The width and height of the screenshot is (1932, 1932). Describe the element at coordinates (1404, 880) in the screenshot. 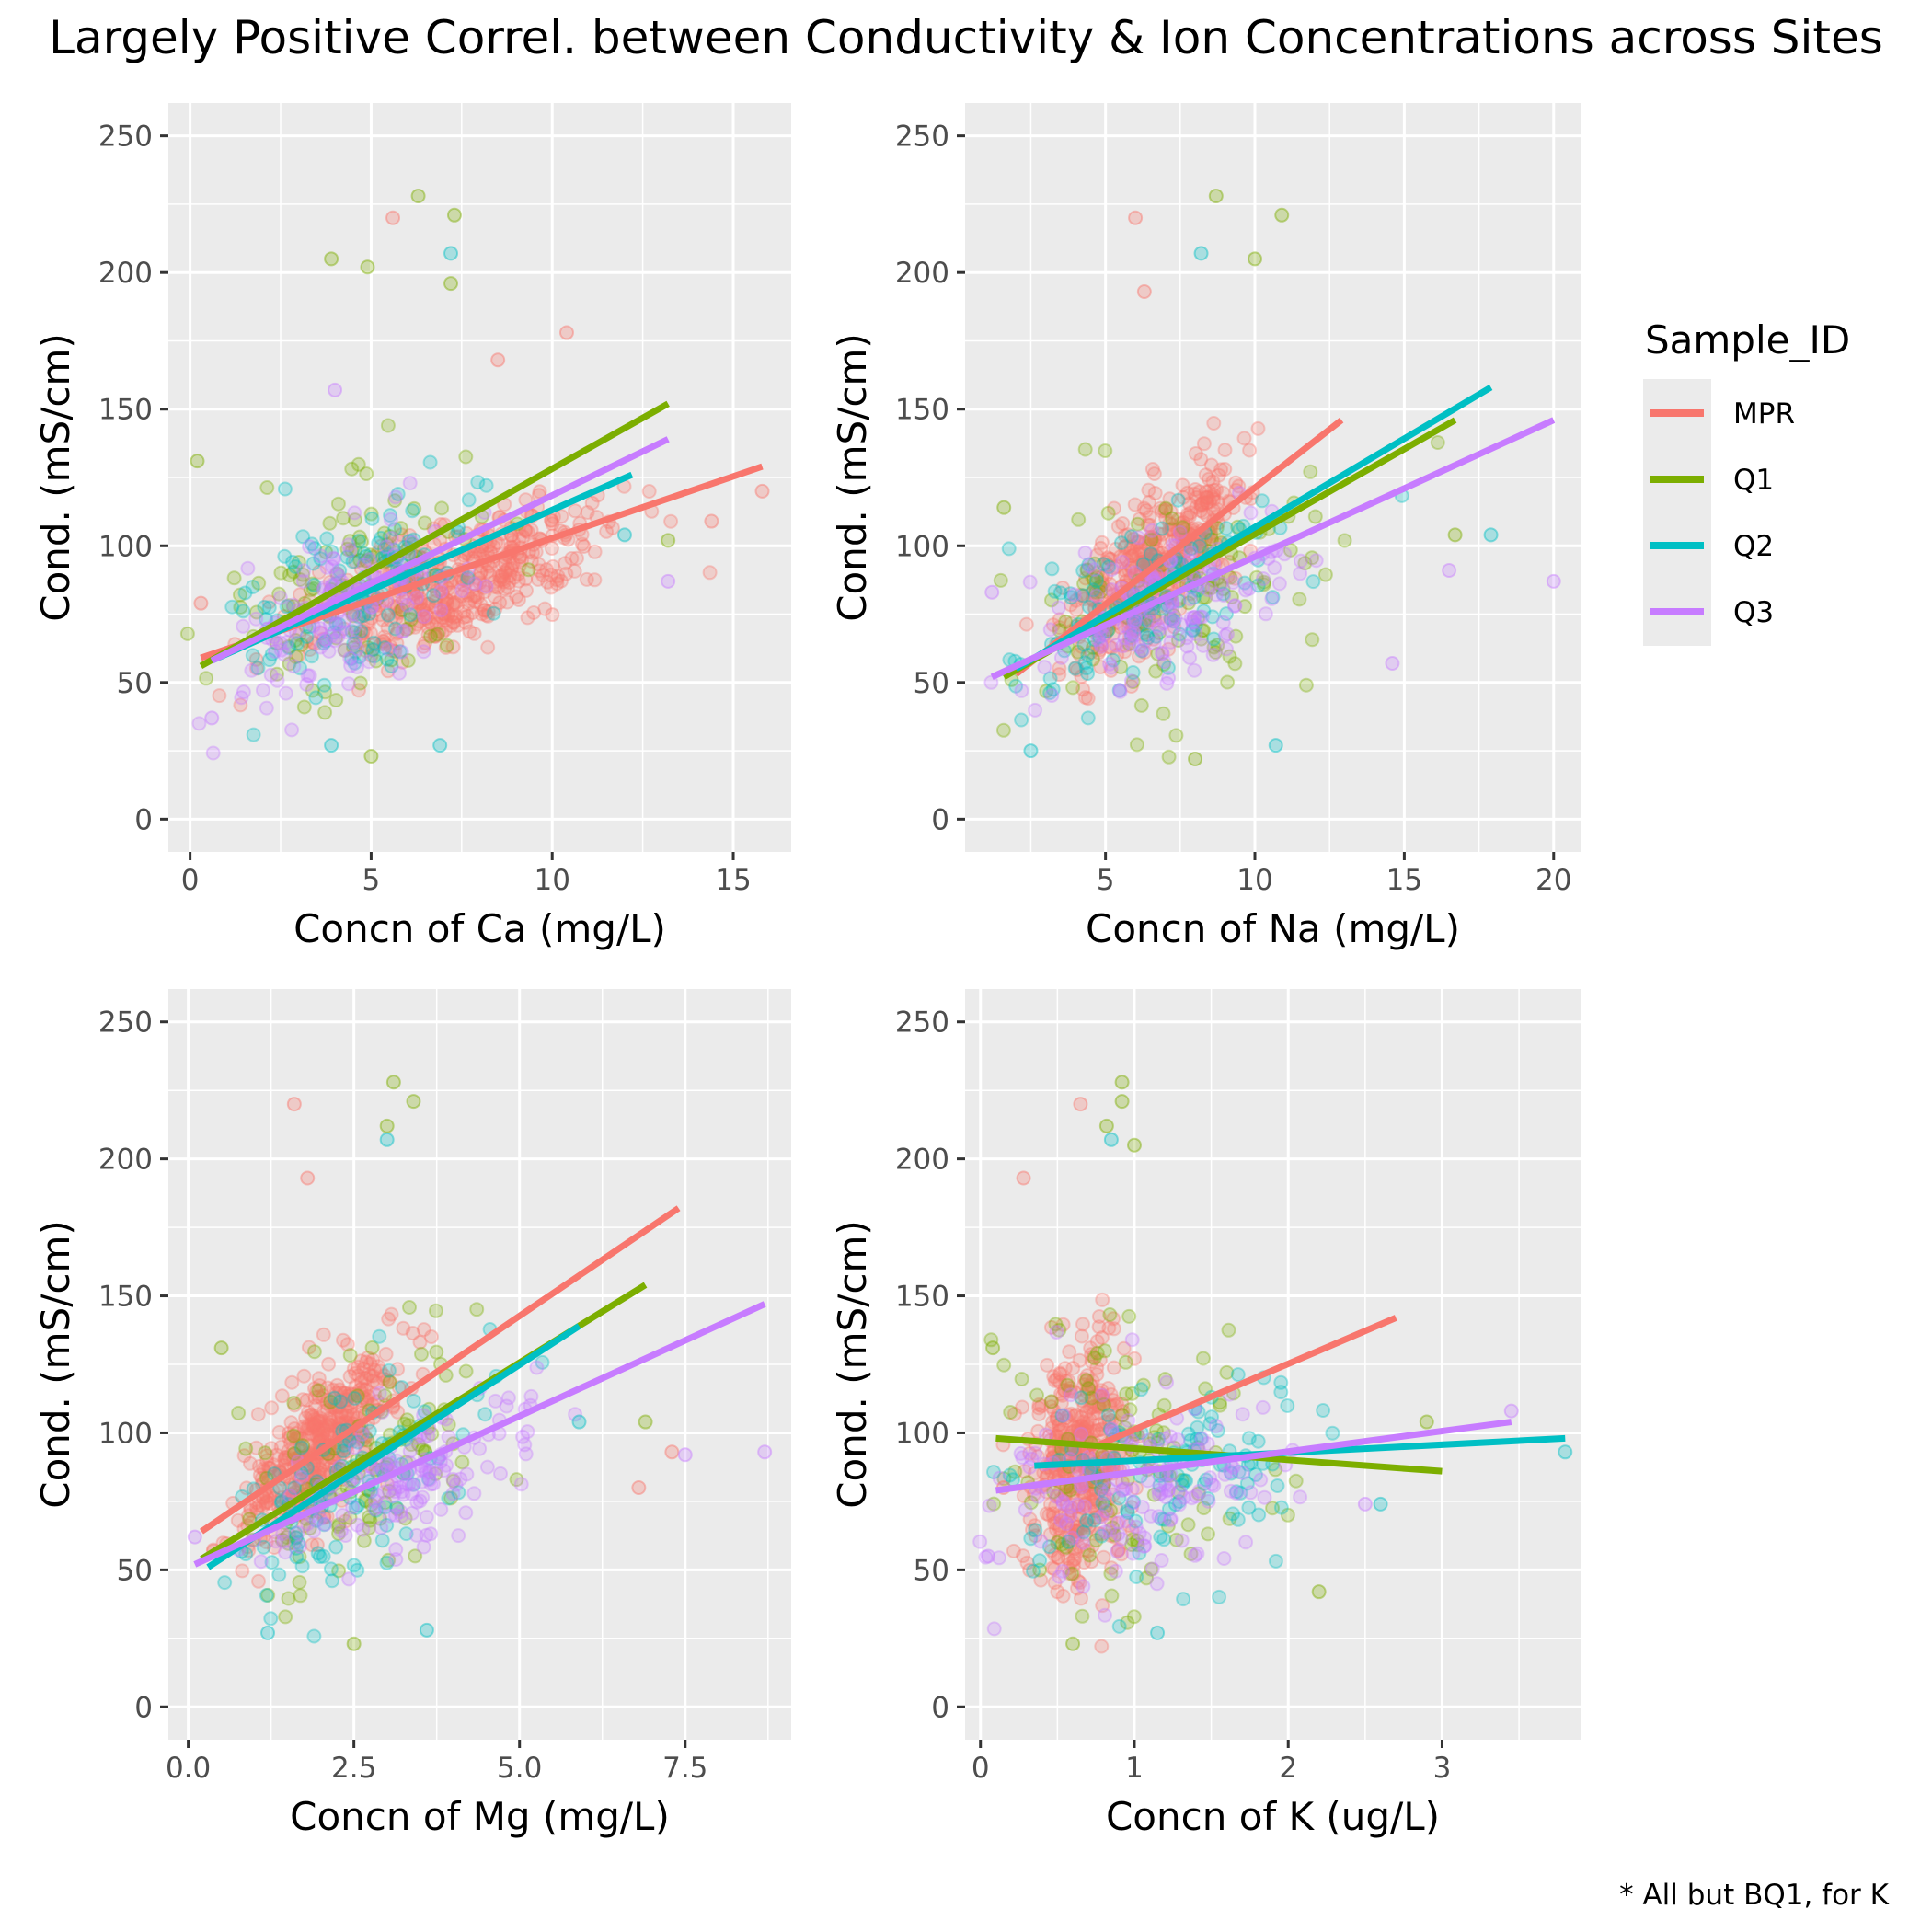

I see `x-tick-label: 15` at that location.